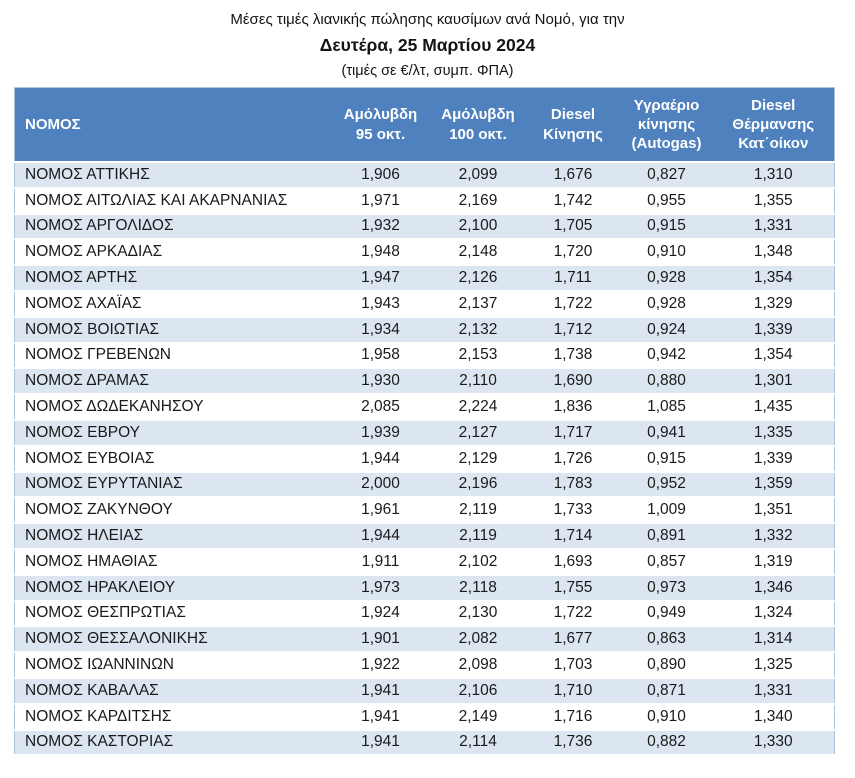  Describe the element at coordinates (172, 717) in the screenshot. I see `prefecture-name: ΝΟΜΟΣ ΚΑΡΔΙΤΣΗΣ` at that location.